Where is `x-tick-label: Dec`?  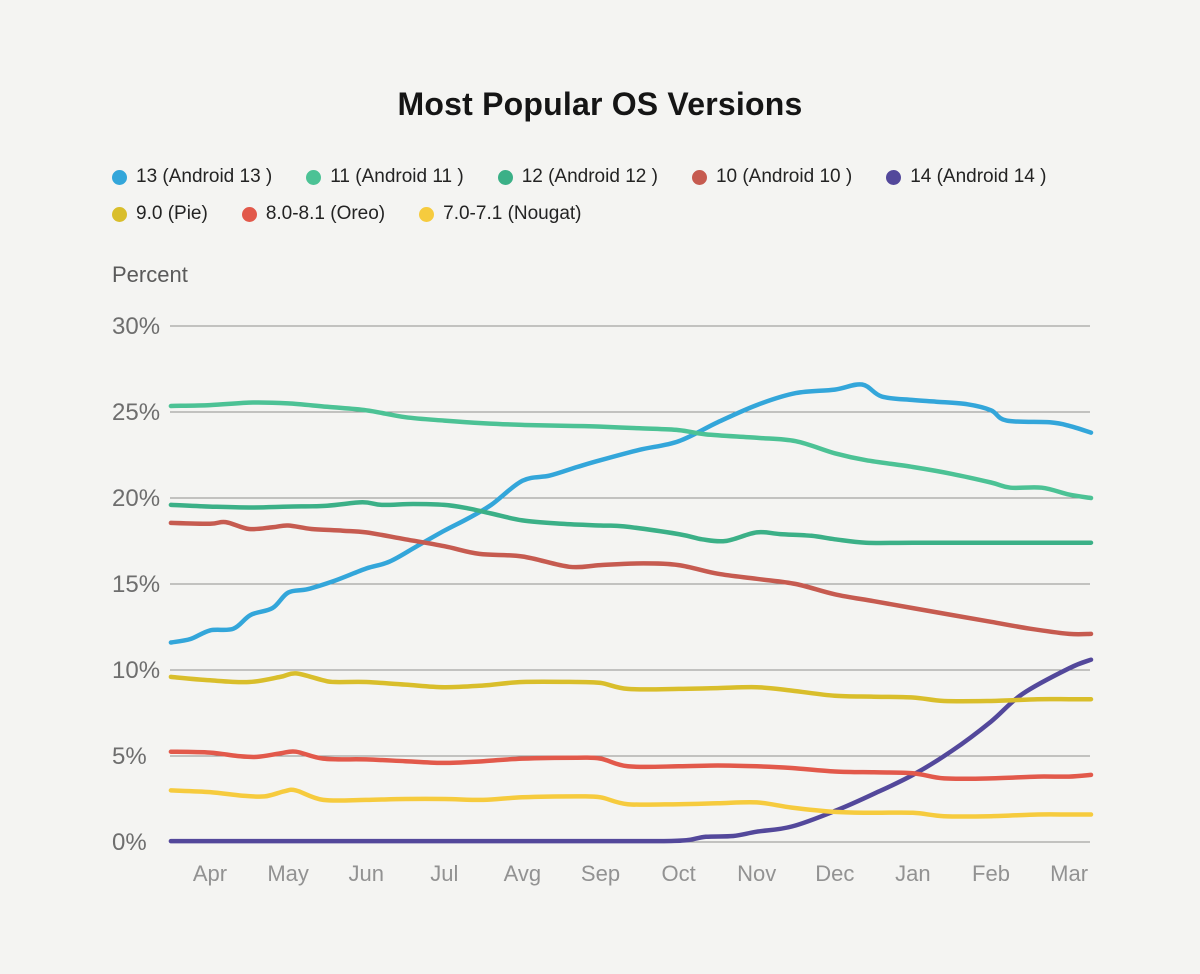 x-tick-label: Dec is located at coordinates (834, 873).